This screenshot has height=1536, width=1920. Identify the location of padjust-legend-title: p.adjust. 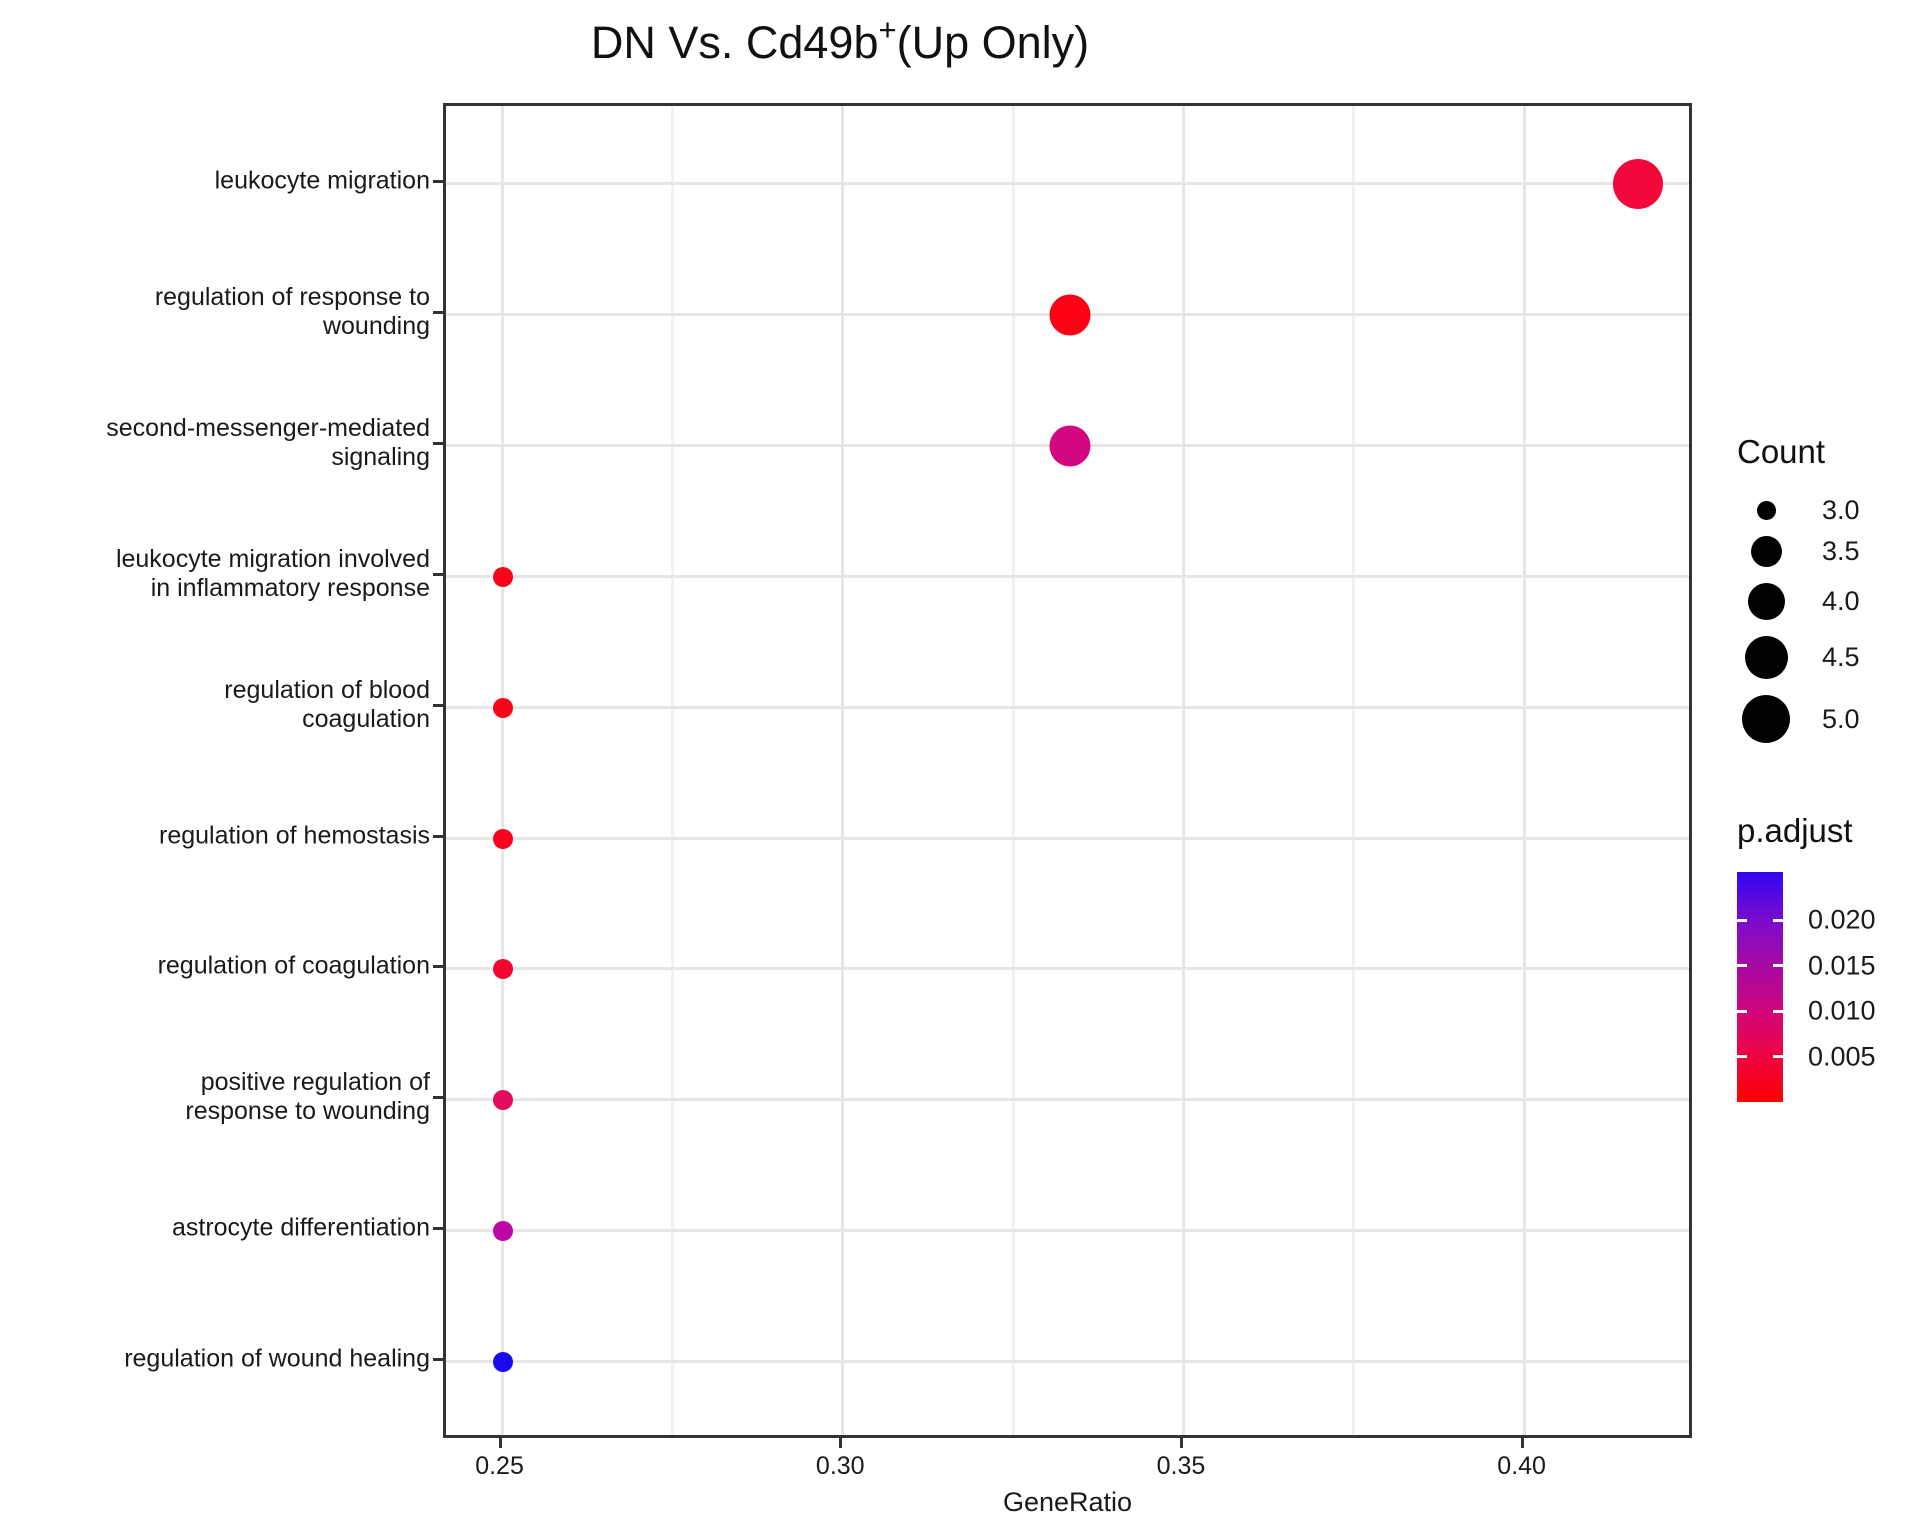
(1795, 830).